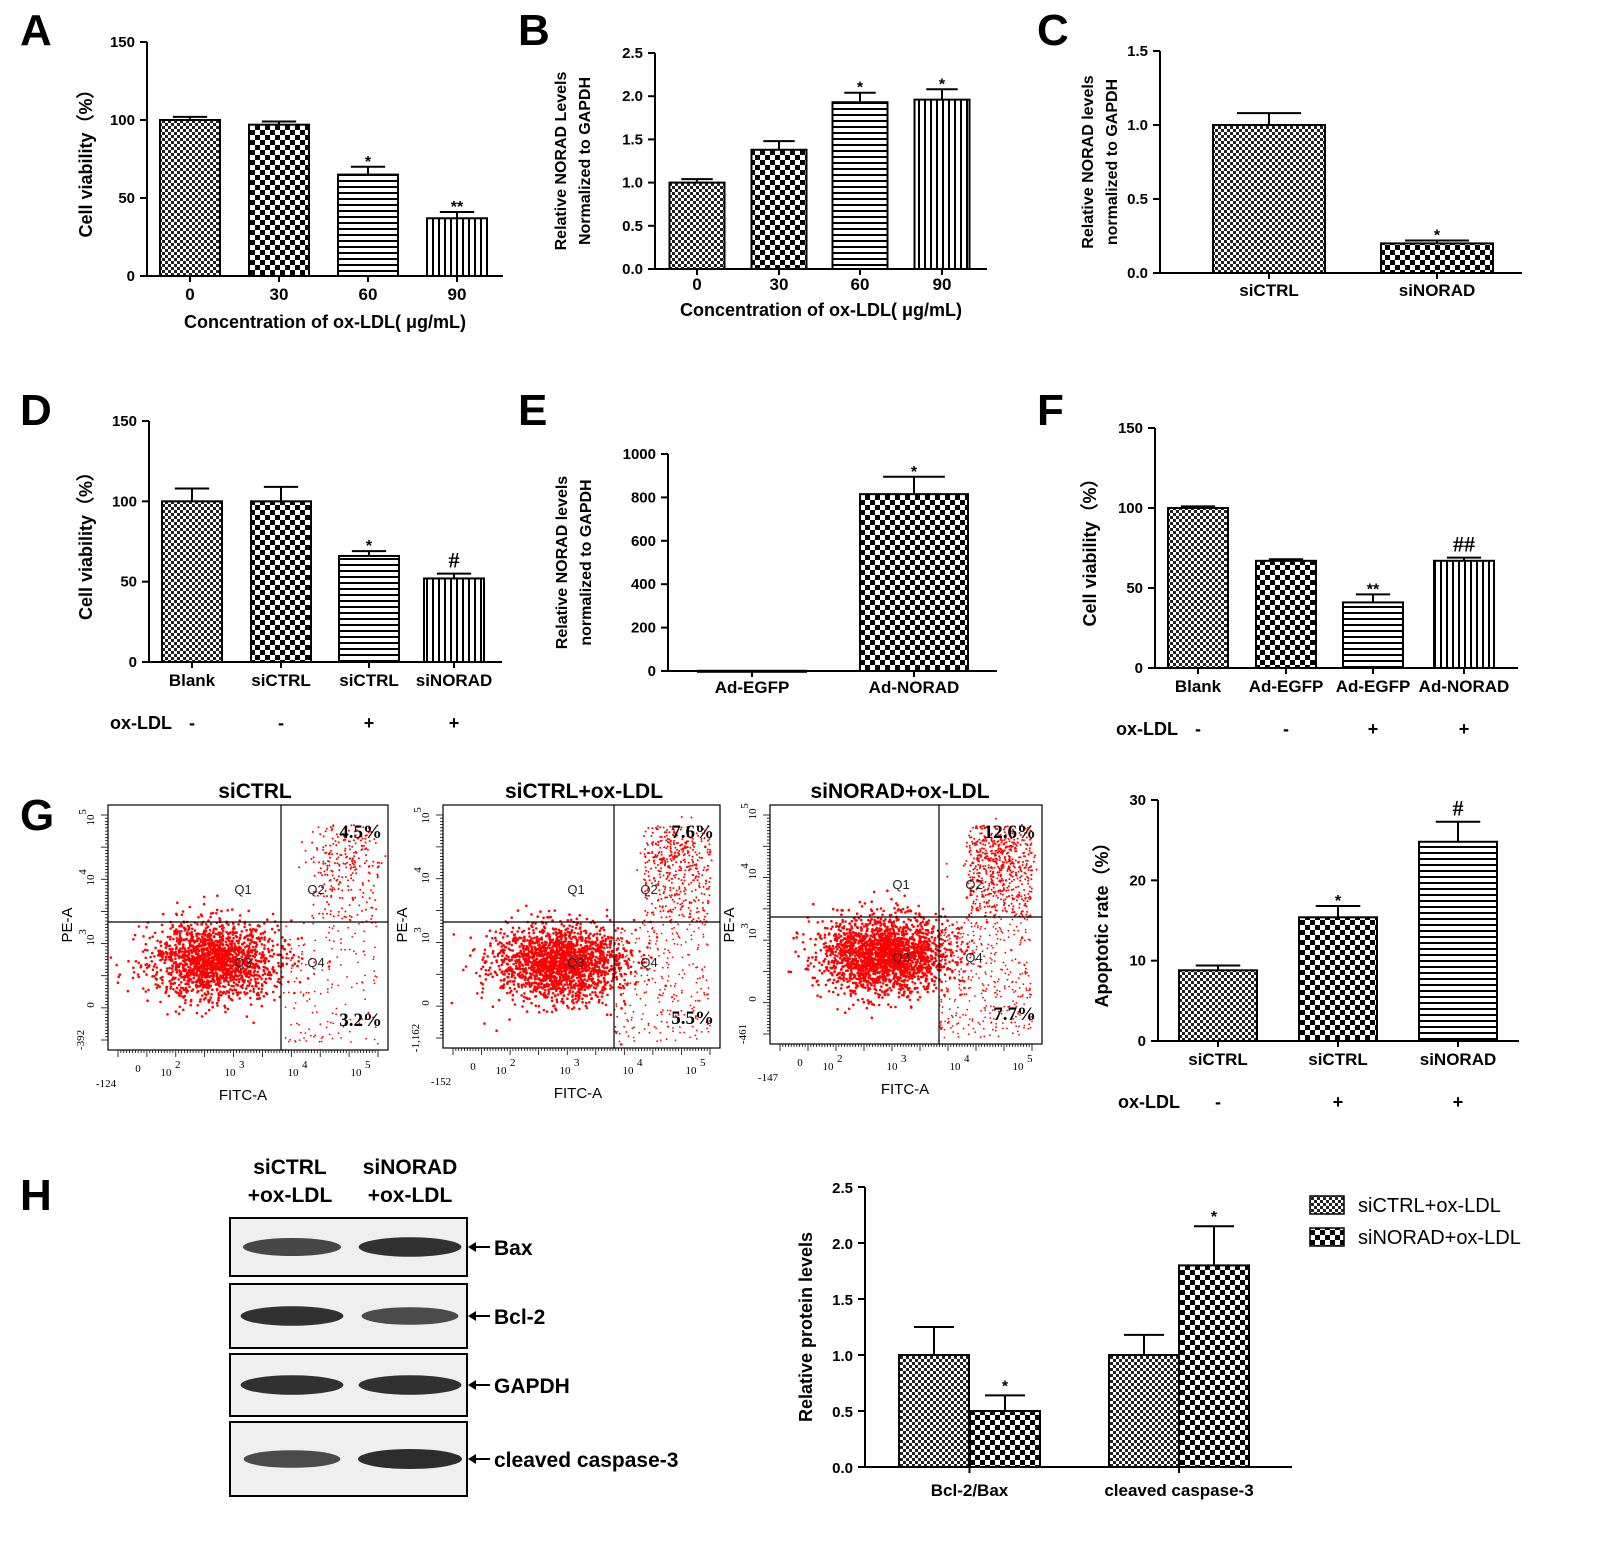  Describe the element at coordinates (37, 815) in the screenshot. I see `panel-letter-g: G` at that location.